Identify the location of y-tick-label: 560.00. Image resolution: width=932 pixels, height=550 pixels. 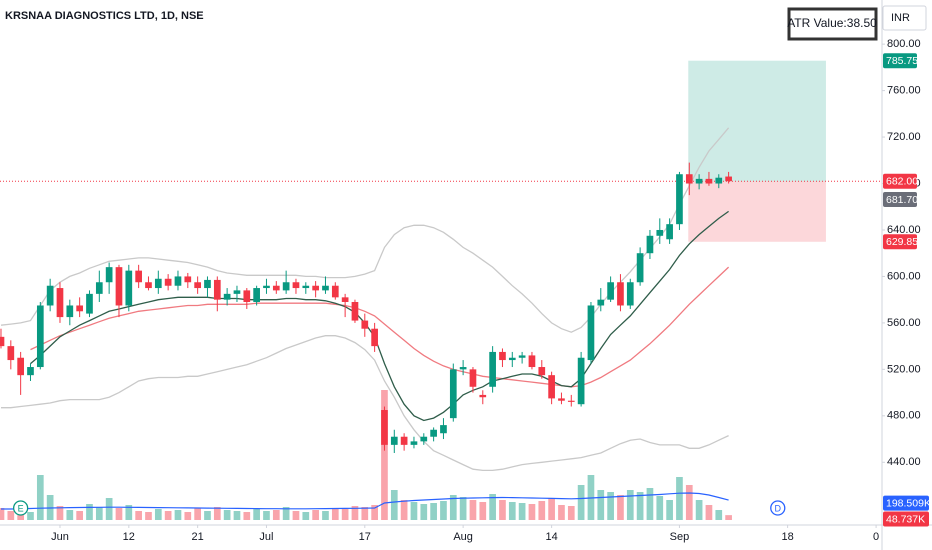
(904, 323).